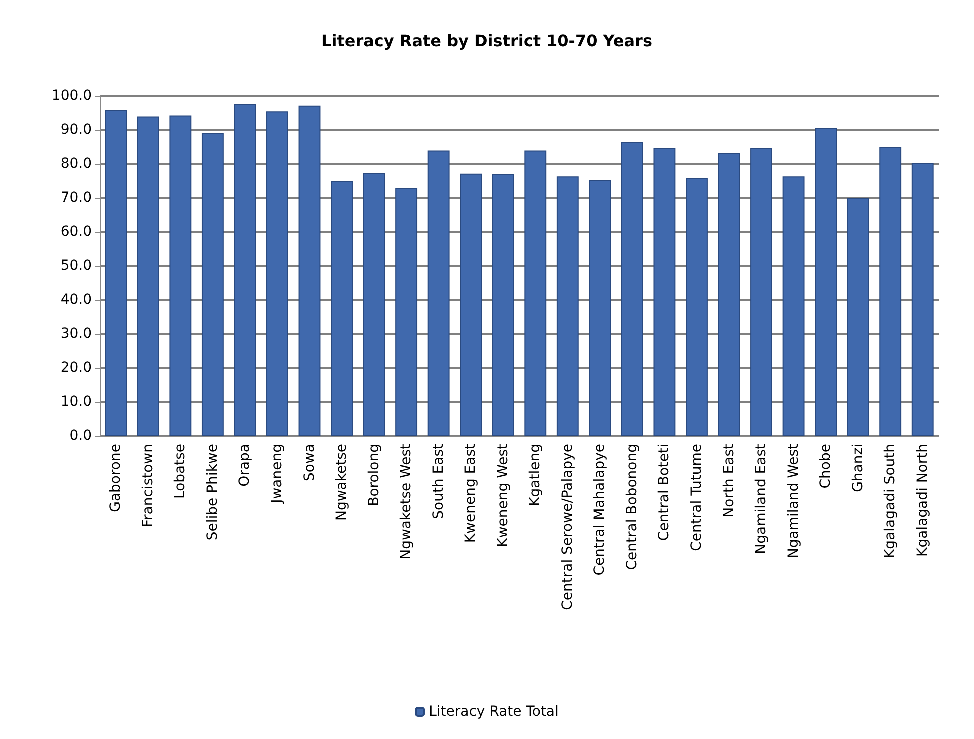 This screenshot has height=739, width=974. Describe the element at coordinates (76, 334) in the screenshot. I see `y-tick-label: 30.0` at that location.